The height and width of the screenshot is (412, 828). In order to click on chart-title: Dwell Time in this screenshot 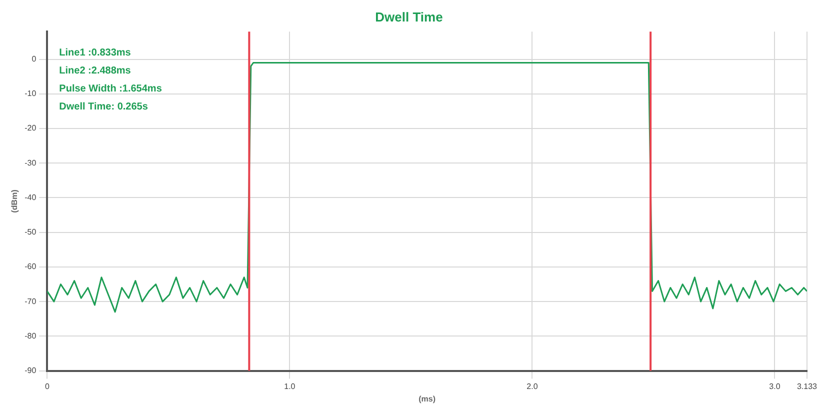, I will do `click(409, 16)`.